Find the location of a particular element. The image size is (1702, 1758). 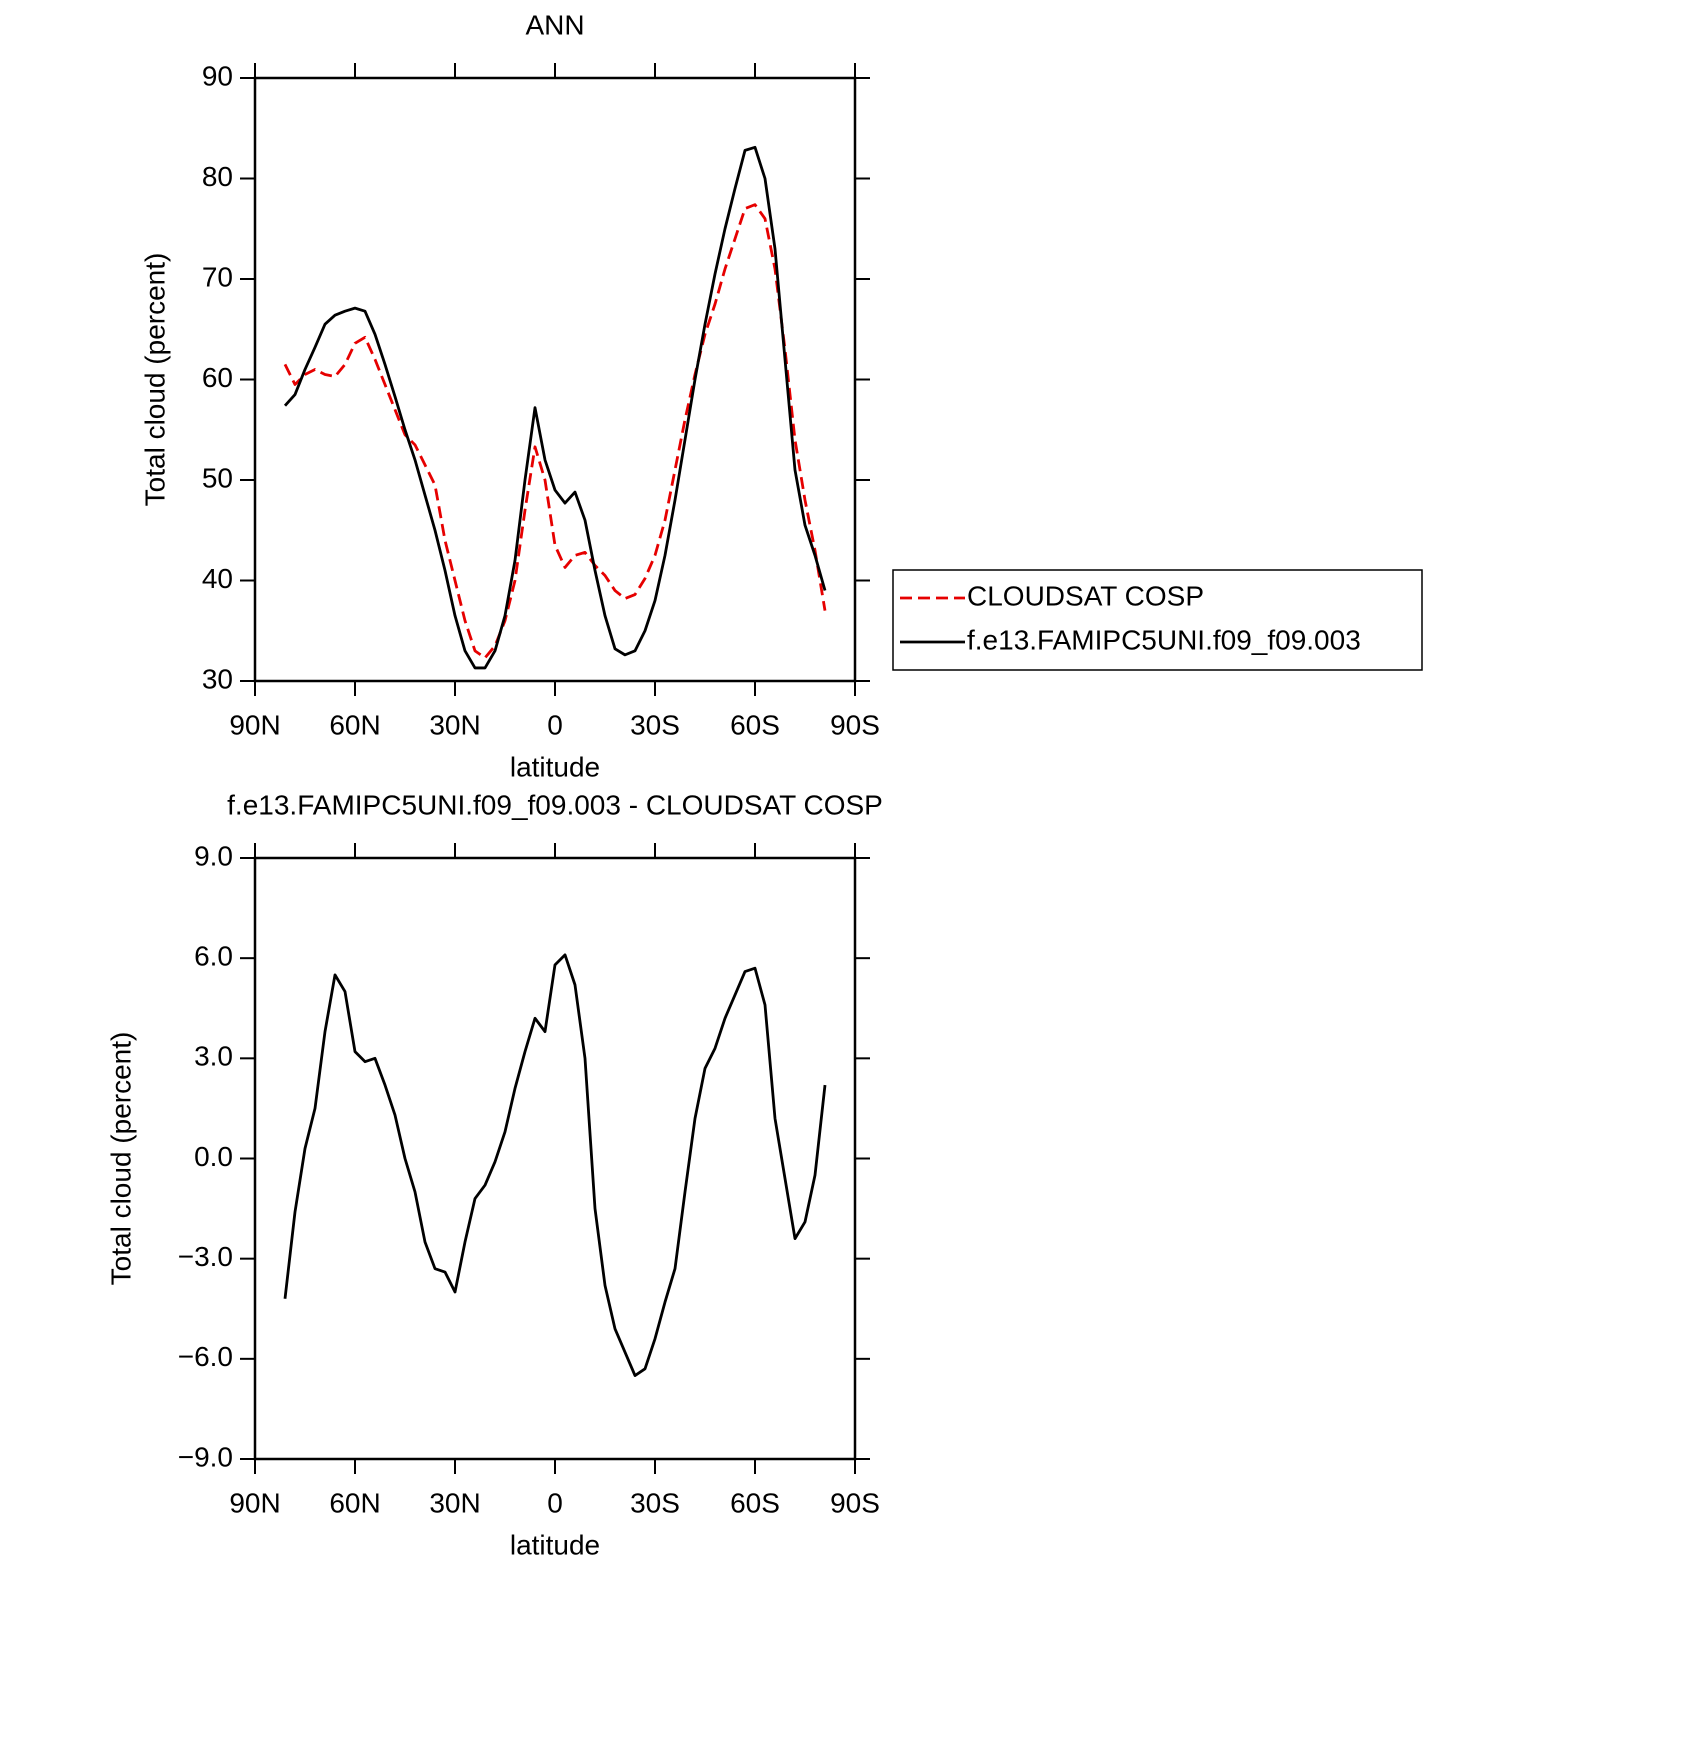

legend-label: f.e13.FAMIPC5UNI.f09_f09.003 is located at coordinates (1164, 639).